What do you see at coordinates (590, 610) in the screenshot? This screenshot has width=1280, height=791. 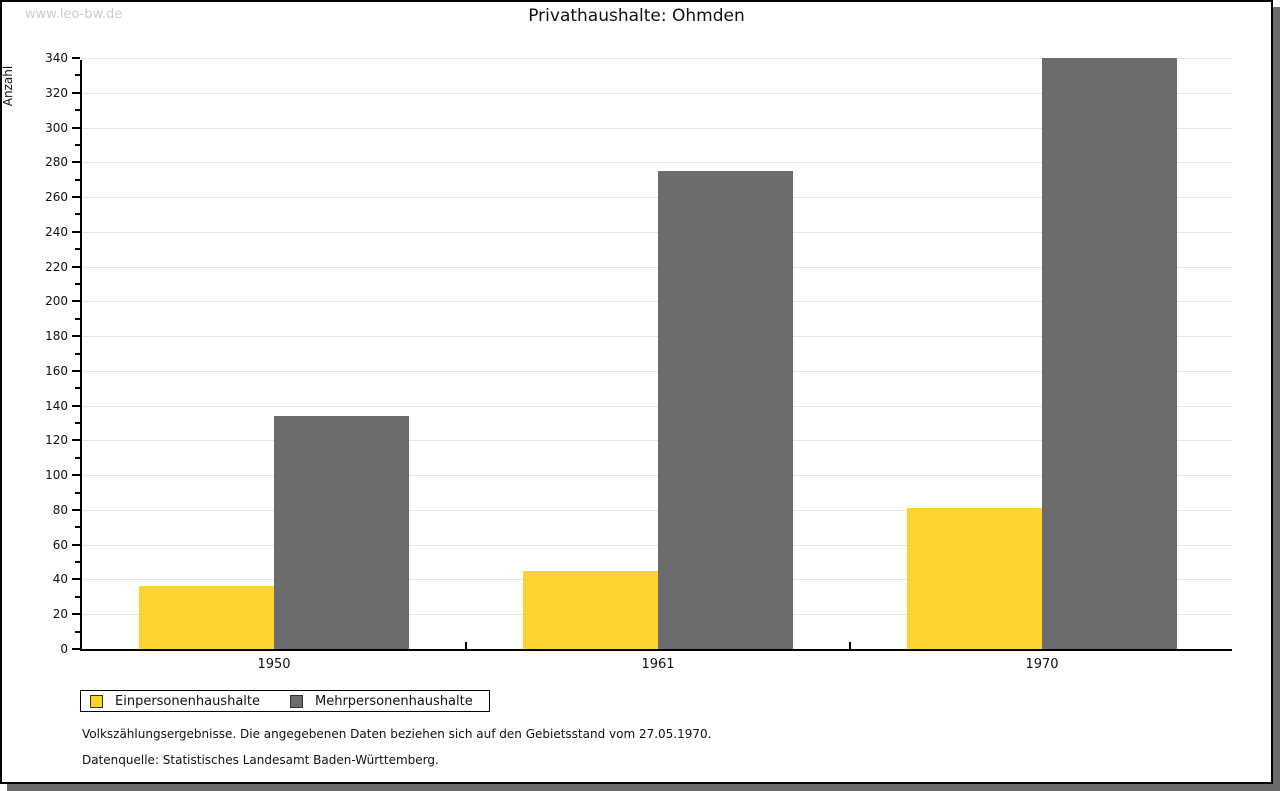 I see `bar-einpersonenhaushalte-1961` at bounding box center [590, 610].